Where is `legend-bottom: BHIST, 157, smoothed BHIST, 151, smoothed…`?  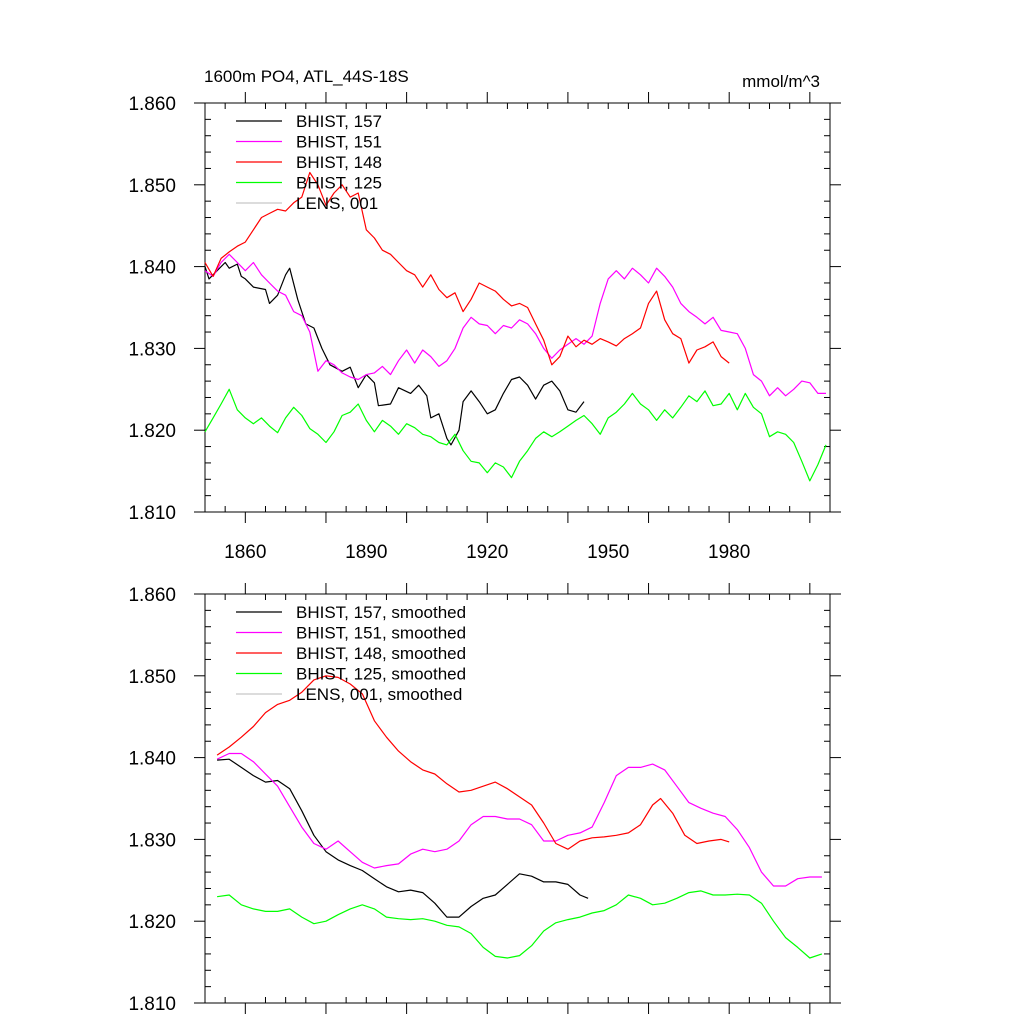
legend-bottom: BHIST, 157, smoothed BHIST, 151, smoothed… is located at coordinates (351, 653).